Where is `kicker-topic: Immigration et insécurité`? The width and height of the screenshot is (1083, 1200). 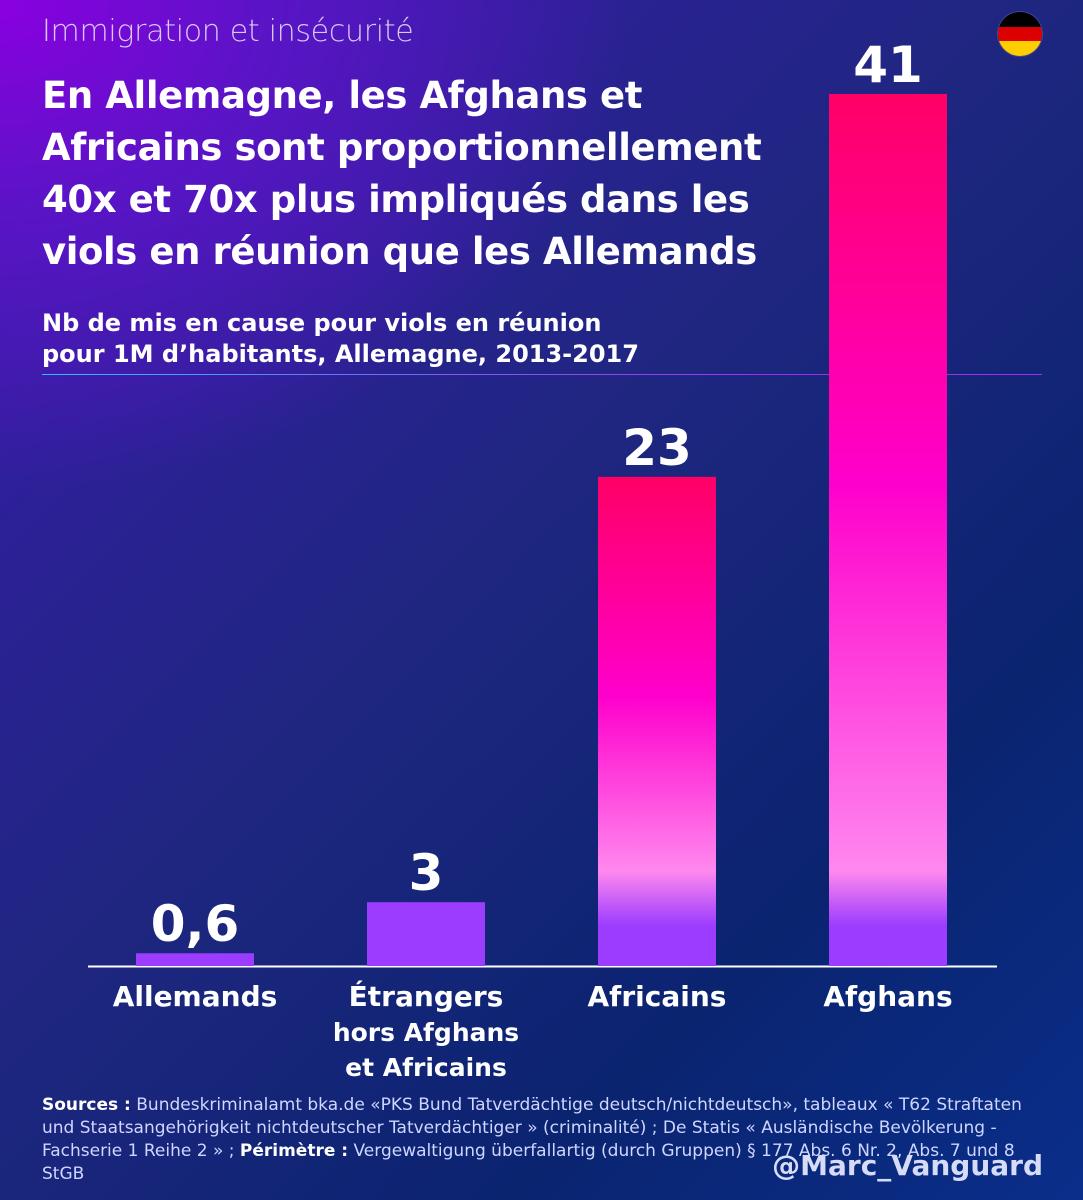 kicker-topic: Immigration et insécurité is located at coordinates (228, 31).